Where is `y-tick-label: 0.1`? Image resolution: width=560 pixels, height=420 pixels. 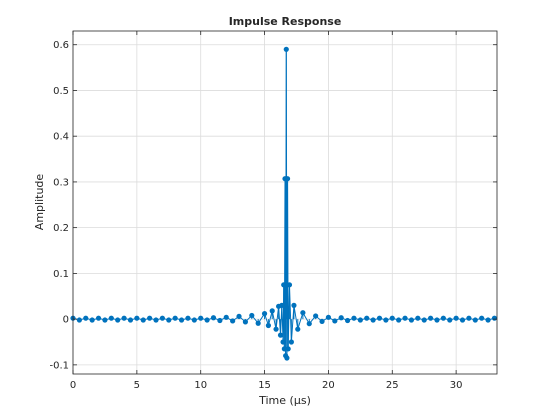 y-tick-label: 0.1 is located at coordinates (61, 274).